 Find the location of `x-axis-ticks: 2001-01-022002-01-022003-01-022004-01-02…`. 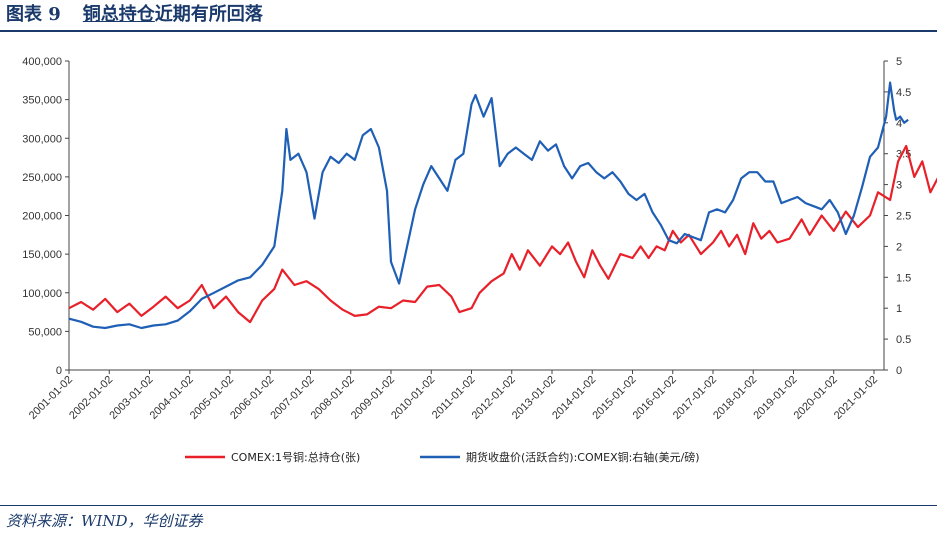

x-axis-ticks: 2001-01-022002-01-022003-01-022004-01-02… is located at coordinates (453, 396).